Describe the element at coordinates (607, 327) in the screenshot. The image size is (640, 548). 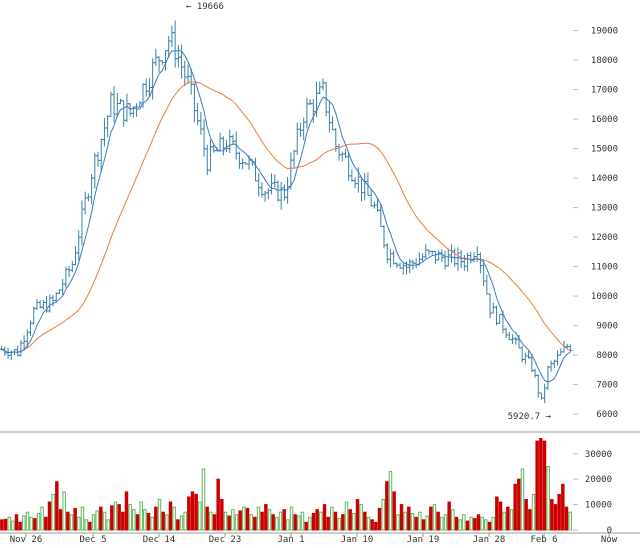
I see `price-tick-label: 9000` at that location.